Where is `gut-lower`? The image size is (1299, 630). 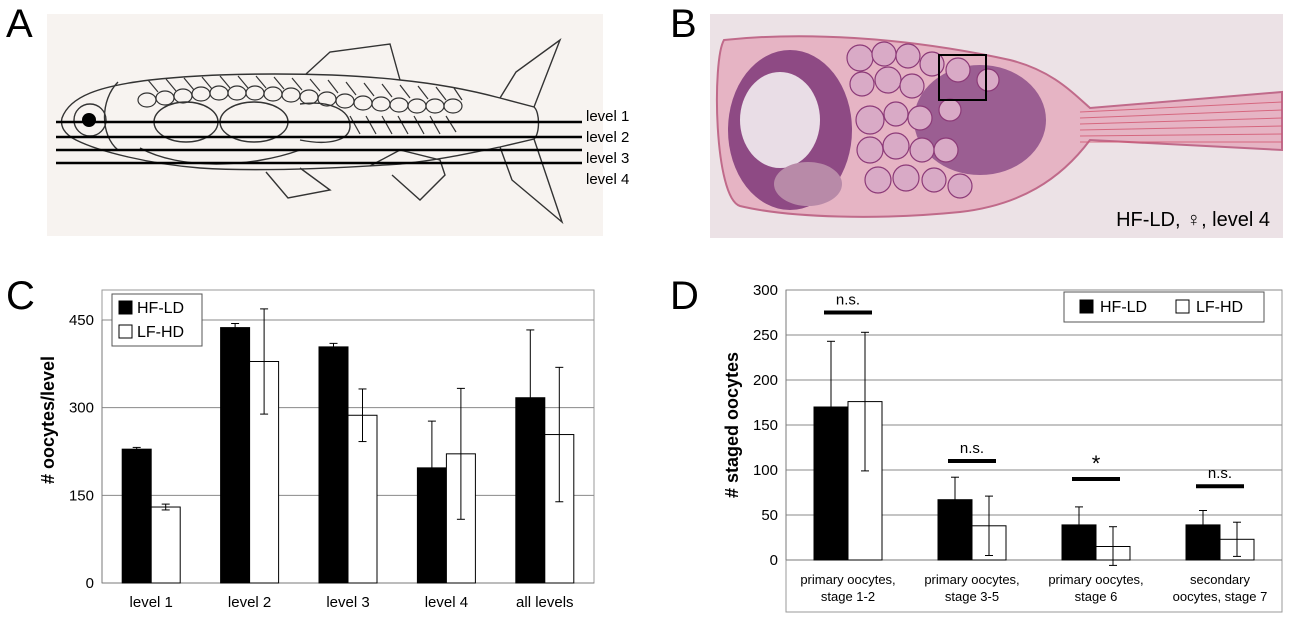
gut-lower is located at coordinates (808, 184).